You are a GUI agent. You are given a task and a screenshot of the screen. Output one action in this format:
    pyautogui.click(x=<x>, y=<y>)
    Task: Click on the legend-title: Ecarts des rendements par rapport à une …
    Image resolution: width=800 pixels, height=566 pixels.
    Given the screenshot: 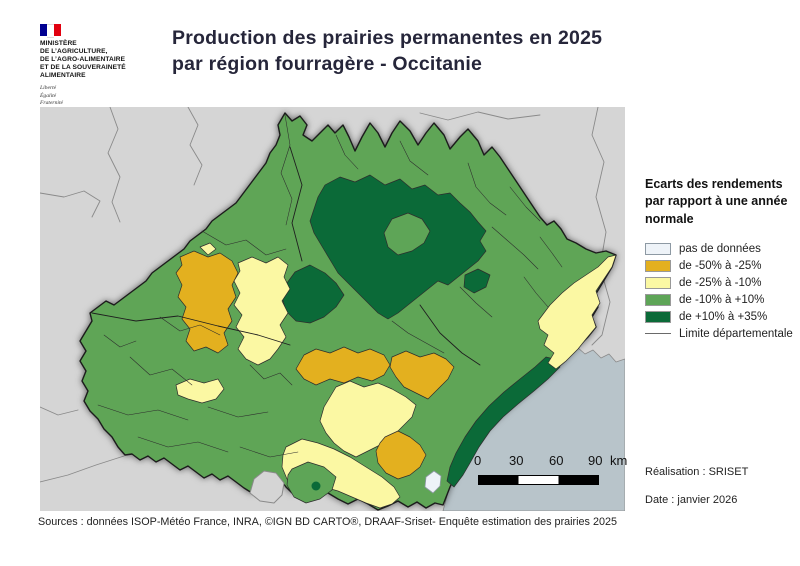 What is the action you would take?
    pyautogui.click(x=716, y=201)
    